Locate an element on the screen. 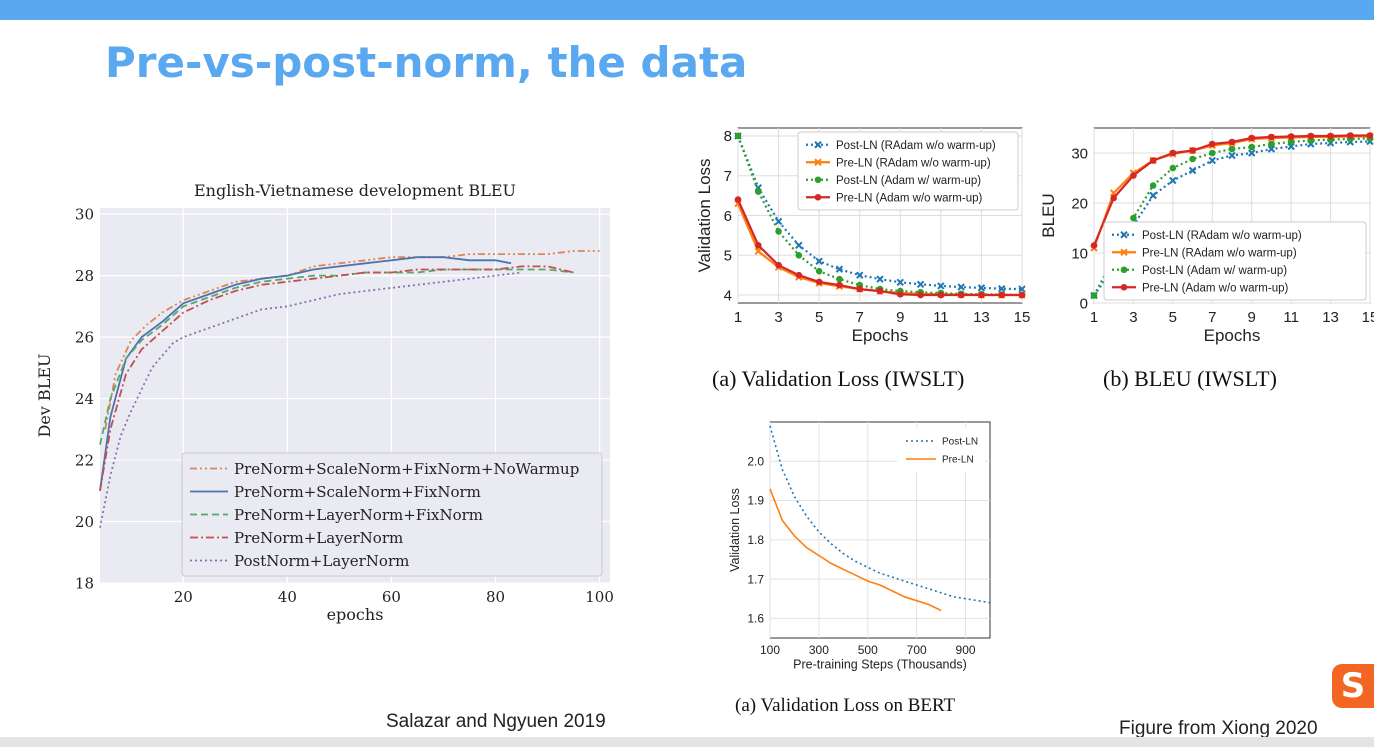 This screenshot has height=747, width=1374. y-tick-label: 1.9 is located at coordinates (755, 501).